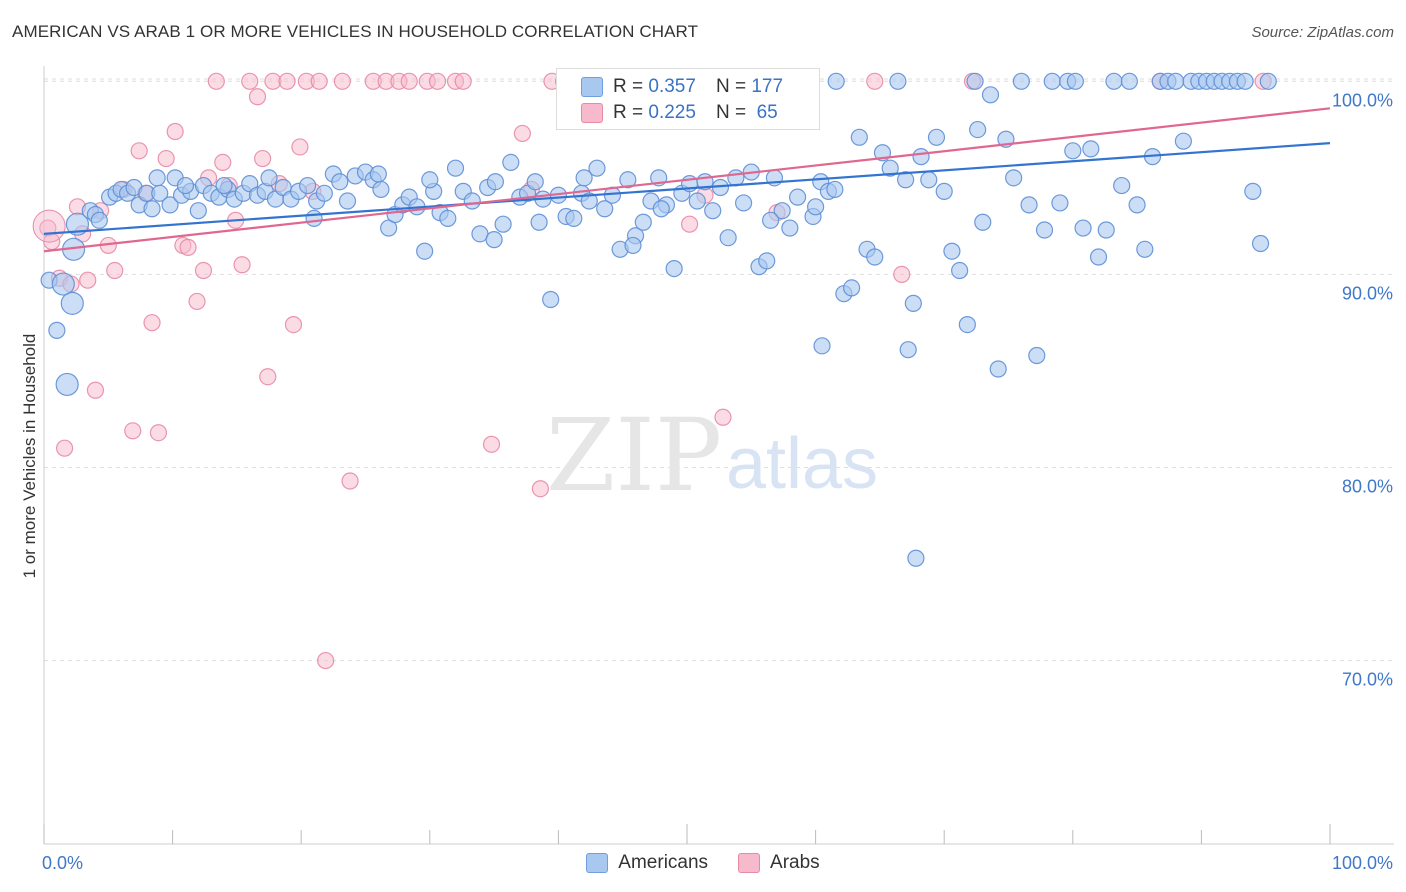 This screenshot has width=1406, height=892. Describe the element at coordinates (1367, 680) in the screenshot. I see `y-tick-label: 70.0%` at that location.